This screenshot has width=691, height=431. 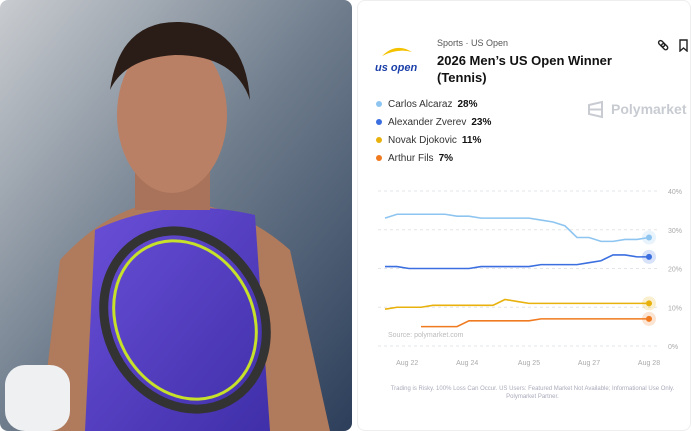 I want to click on sleeve, so click(x=37, y=398).